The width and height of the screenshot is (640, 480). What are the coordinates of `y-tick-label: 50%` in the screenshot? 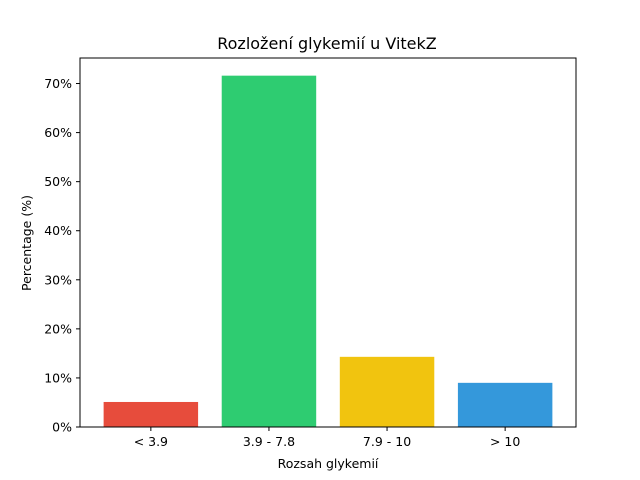 It's located at (58, 181).